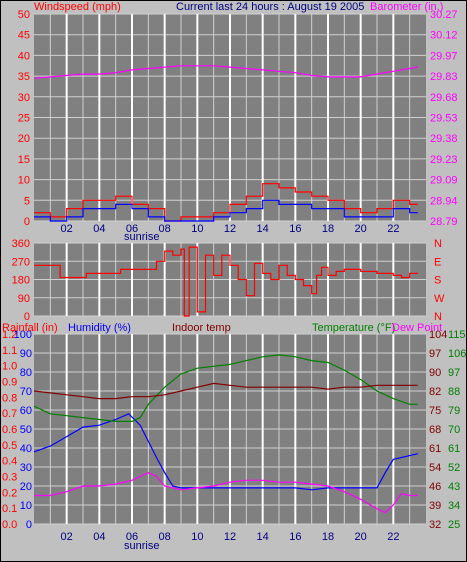  I want to click on temperature-axis-title: Temperature (°F), so click(353, 328).